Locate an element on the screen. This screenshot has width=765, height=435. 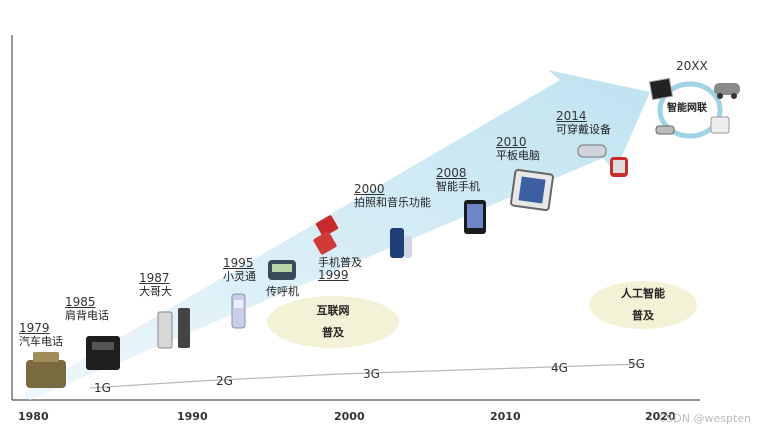
event-label: 可穿戴设备 is located at coordinates (583, 129).